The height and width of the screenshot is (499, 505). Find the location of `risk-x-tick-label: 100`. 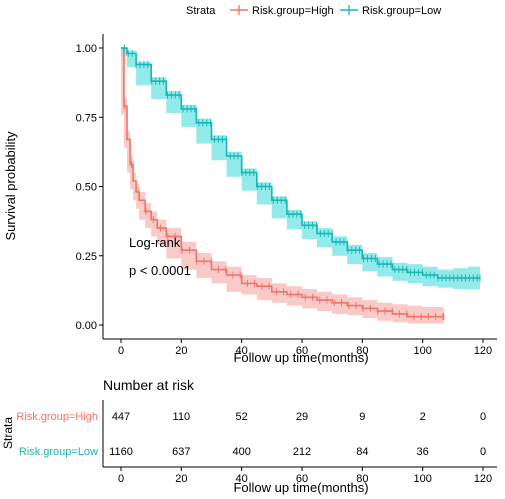

risk-x-tick-label: 100 is located at coordinates (422, 479).